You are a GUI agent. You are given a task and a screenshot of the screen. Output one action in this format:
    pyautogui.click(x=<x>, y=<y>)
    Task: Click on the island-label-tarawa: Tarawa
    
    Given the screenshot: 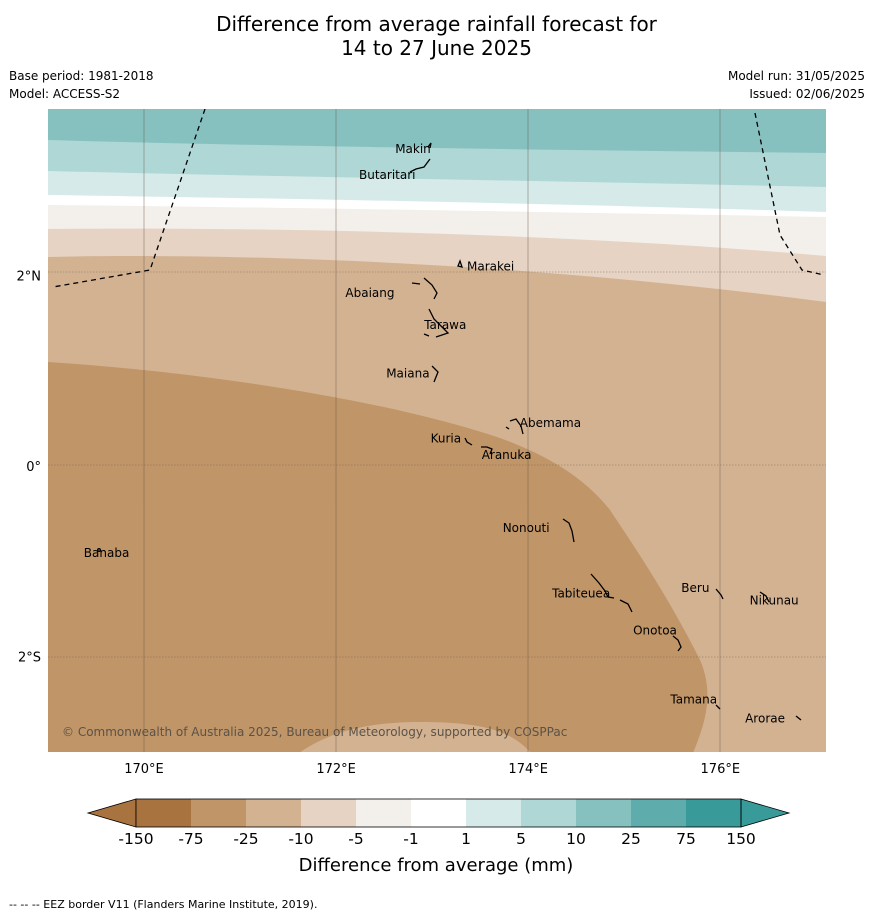 What is the action you would take?
    pyautogui.click(x=444, y=325)
    